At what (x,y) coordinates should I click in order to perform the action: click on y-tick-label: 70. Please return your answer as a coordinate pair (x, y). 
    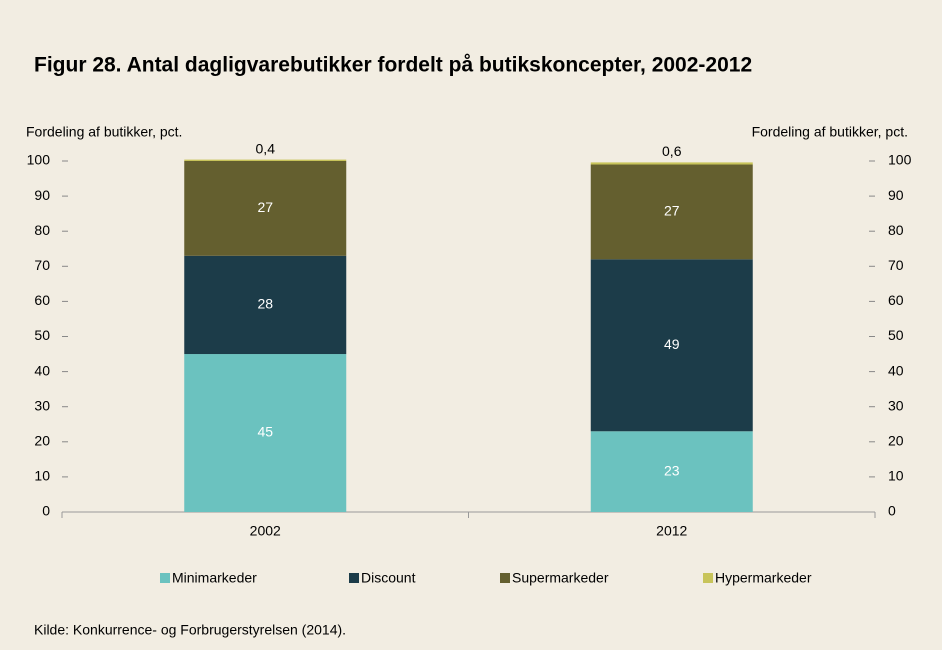
    Looking at the image, I should click on (42, 265).